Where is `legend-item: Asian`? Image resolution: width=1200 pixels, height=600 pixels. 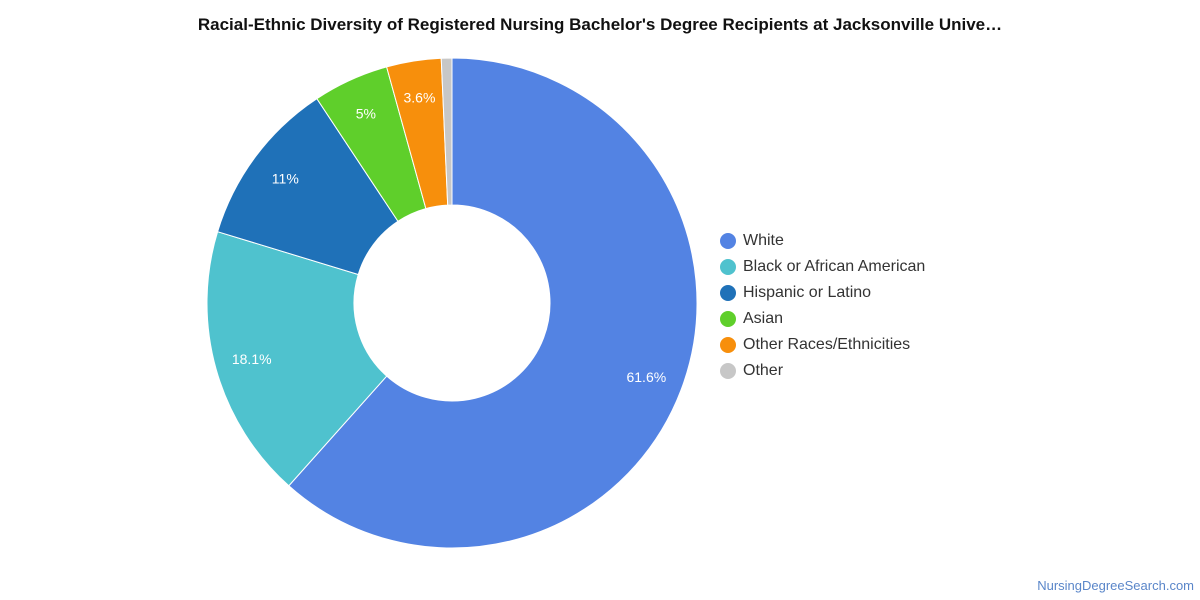 legend-item: Asian is located at coordinates (822, 319).